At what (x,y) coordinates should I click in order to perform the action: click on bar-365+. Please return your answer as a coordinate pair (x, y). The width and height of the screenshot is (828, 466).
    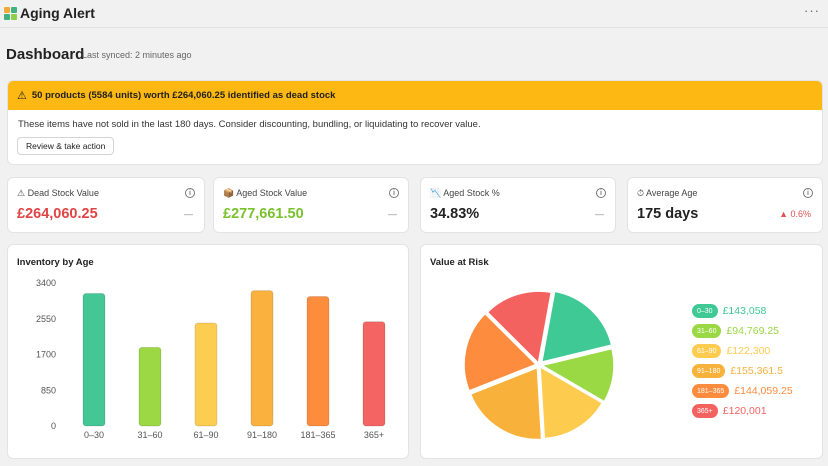
    Looking at the image, I should click on (374, 374).